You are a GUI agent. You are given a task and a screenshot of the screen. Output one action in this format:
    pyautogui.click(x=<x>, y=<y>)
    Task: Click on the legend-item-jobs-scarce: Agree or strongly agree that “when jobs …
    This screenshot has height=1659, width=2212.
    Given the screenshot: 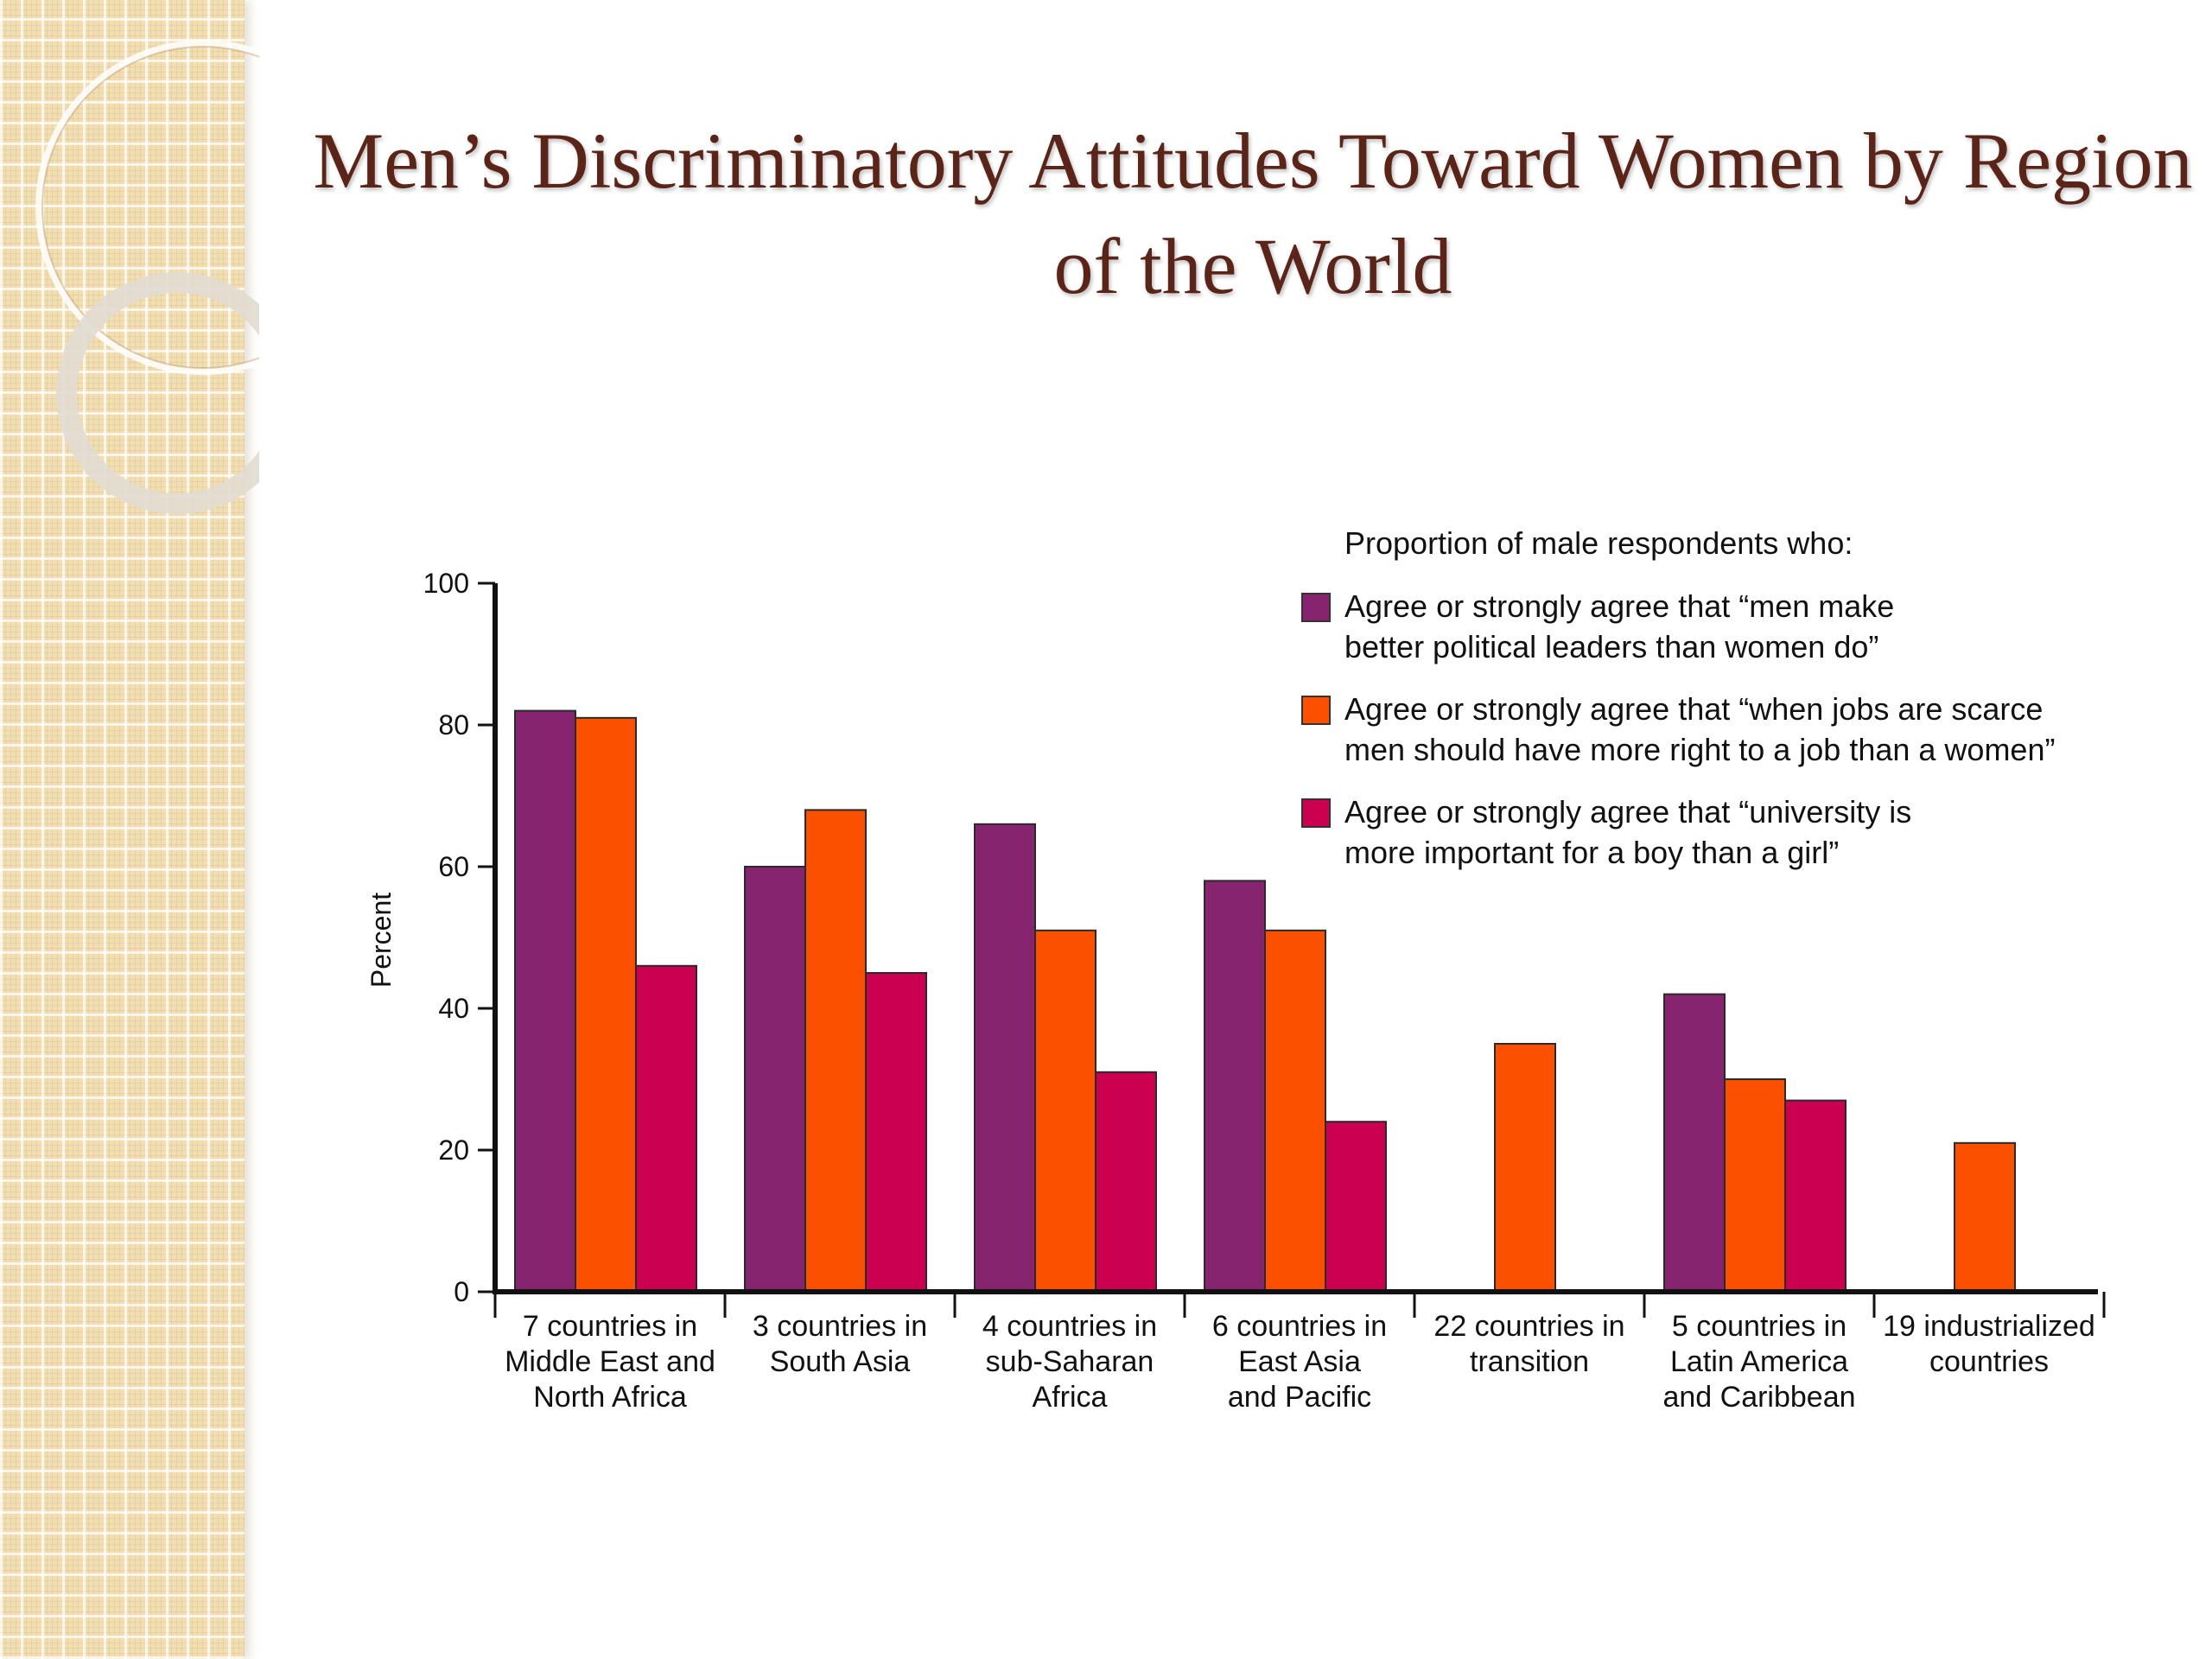 What is the action you would take?
    pyautogui.click(x=1742, y=729)
    